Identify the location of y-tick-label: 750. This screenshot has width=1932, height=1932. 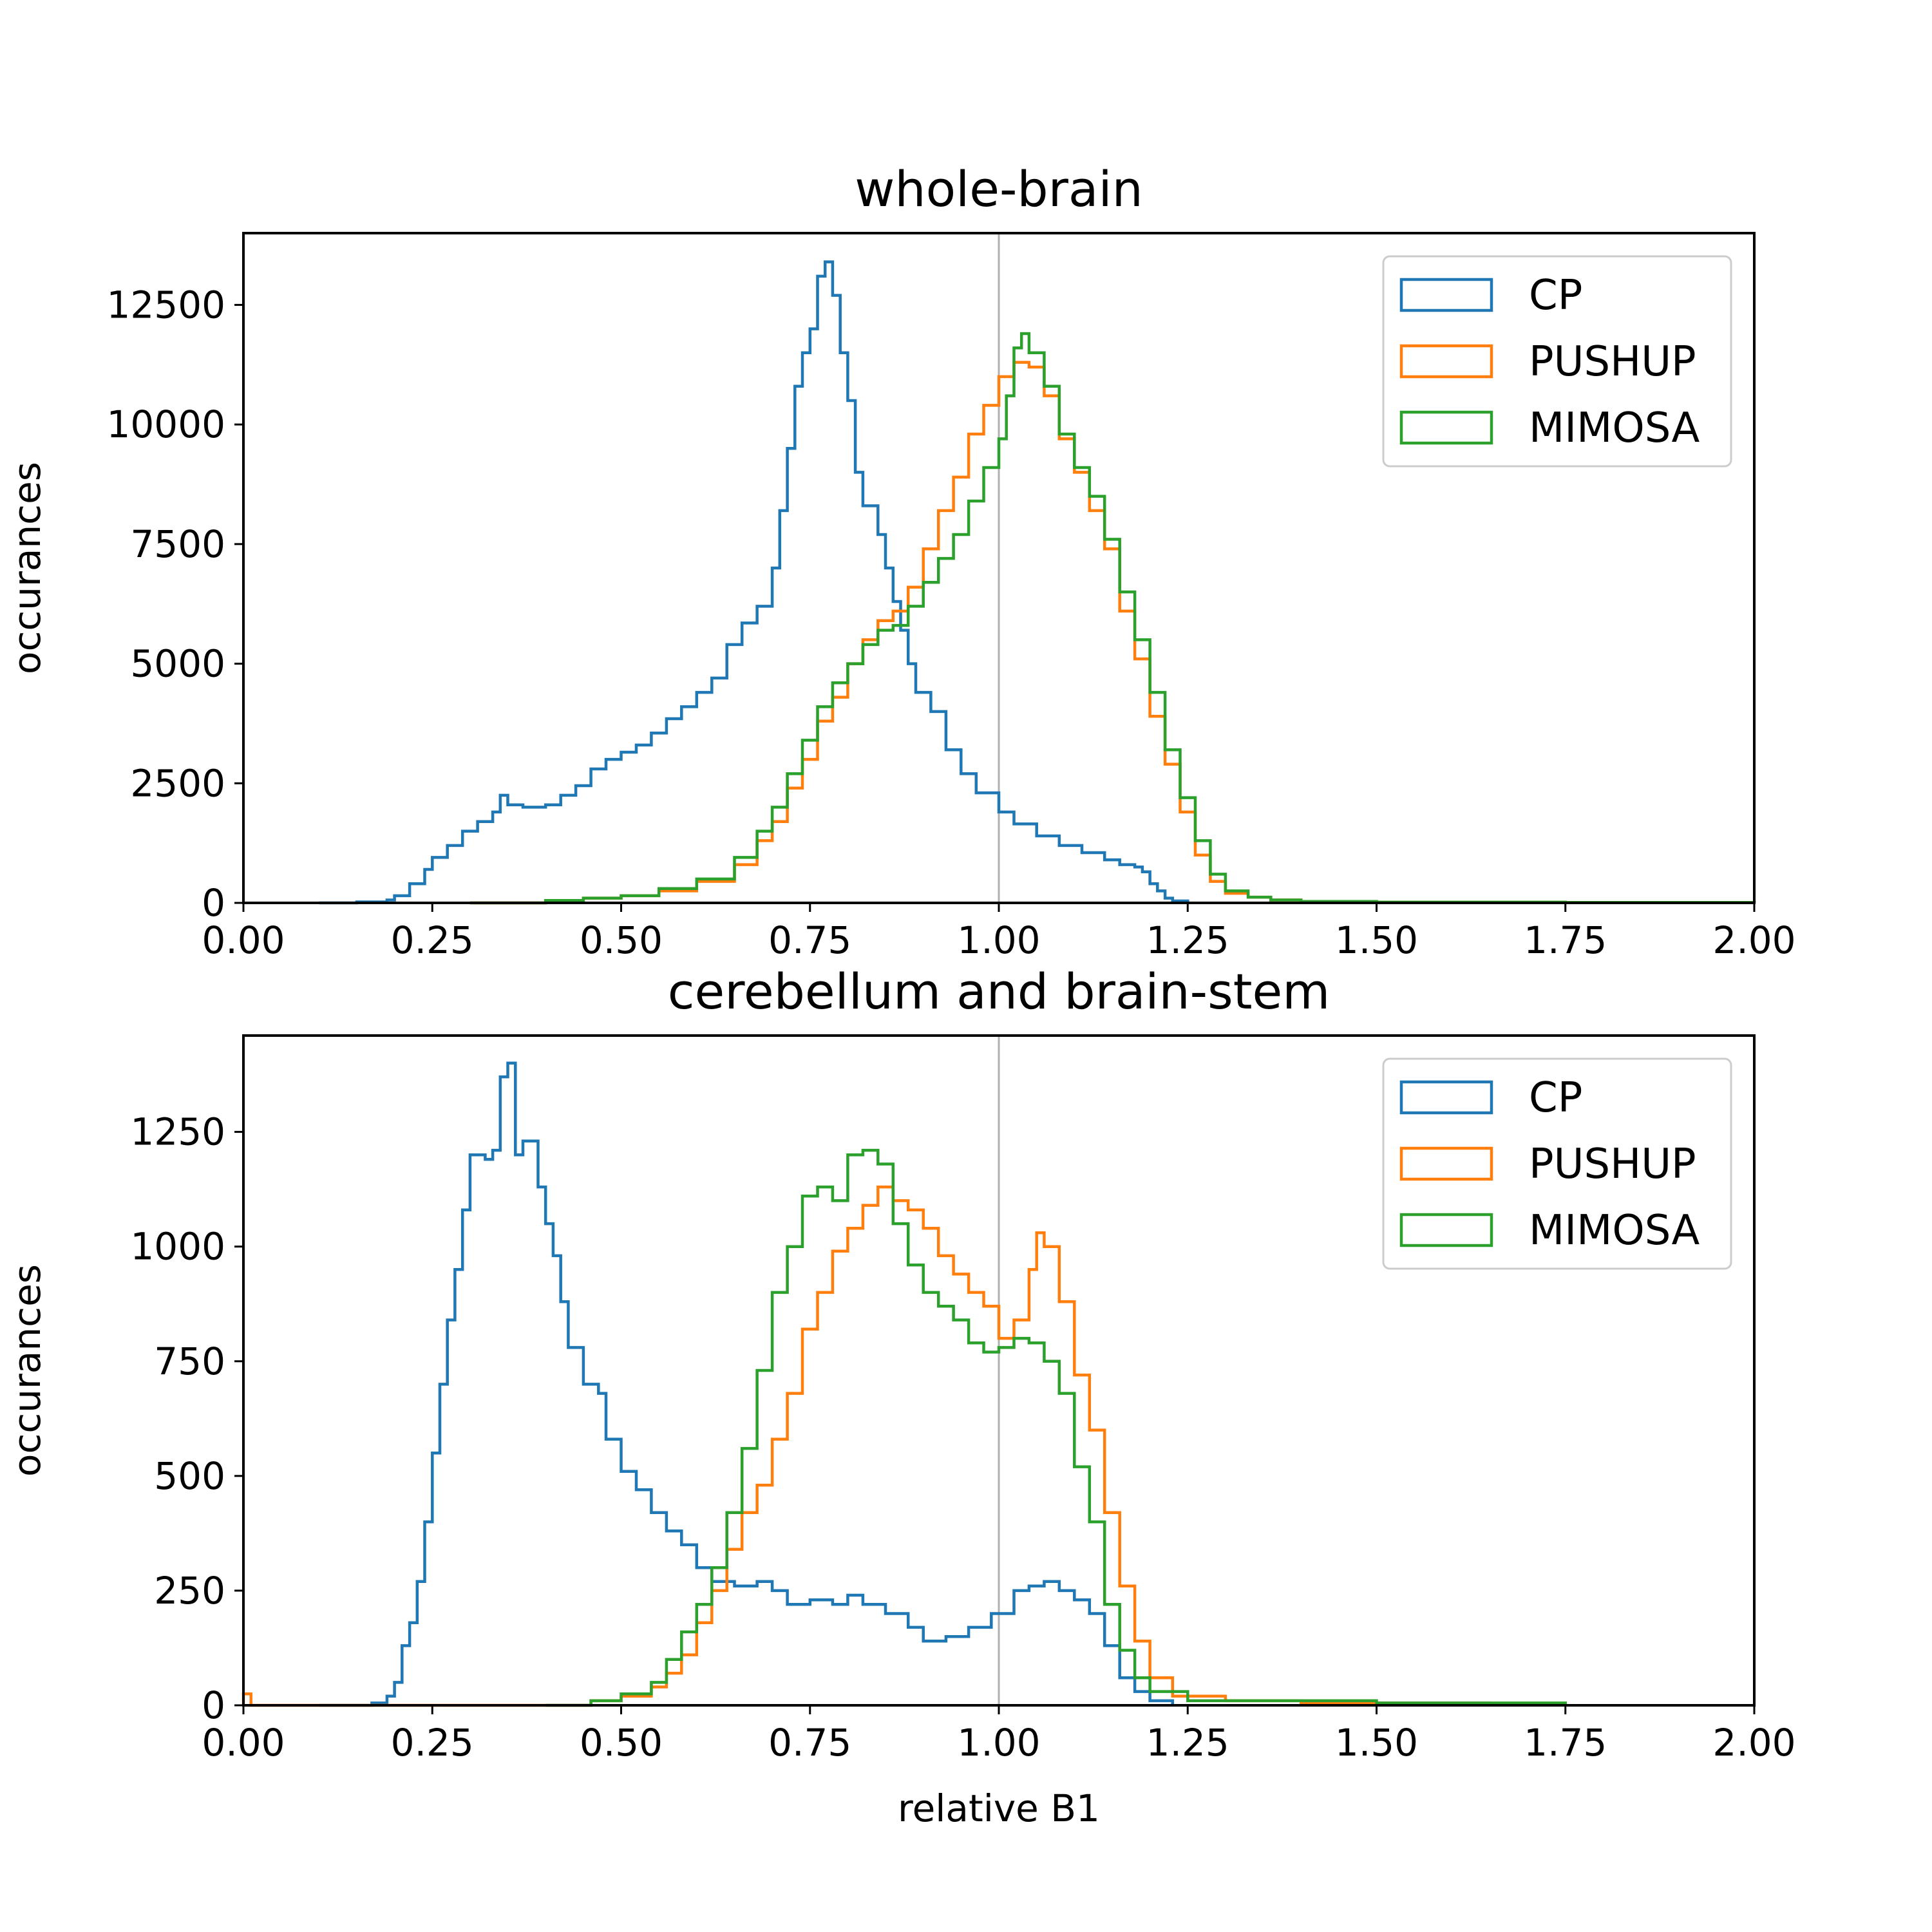
(190, 1362).